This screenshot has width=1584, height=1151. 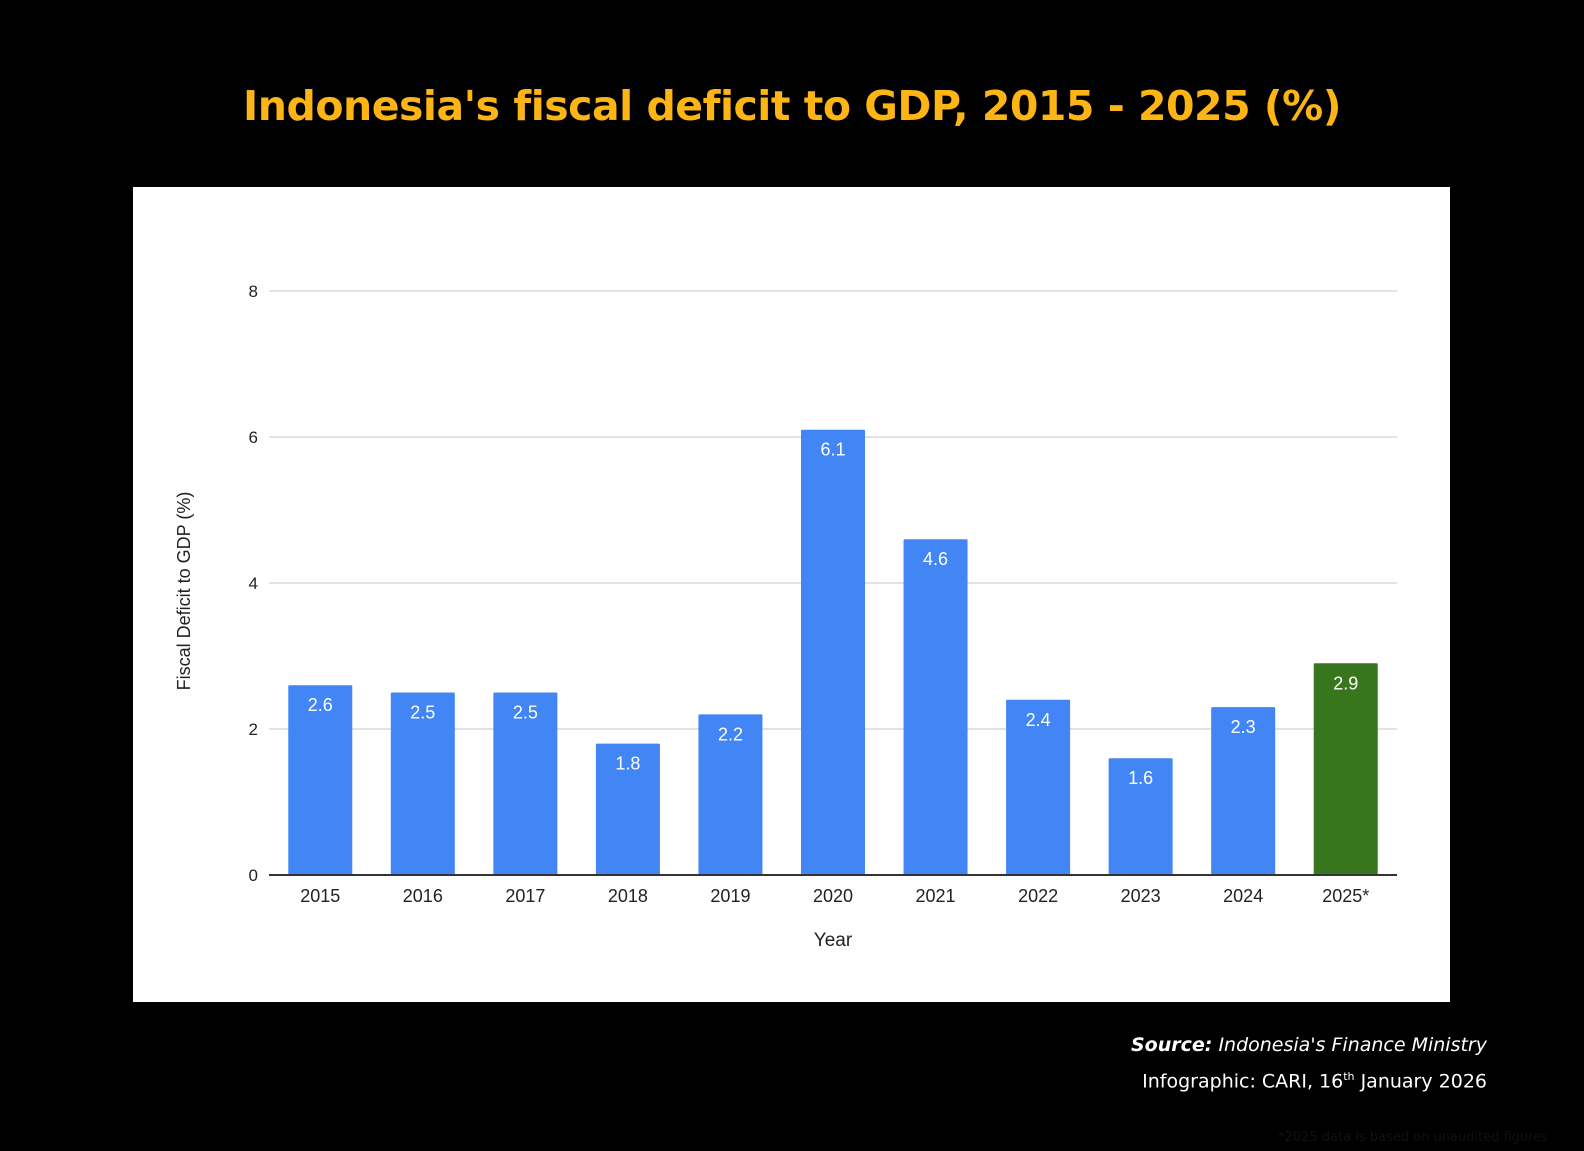 I want to click on bar-data-label: 2.2, so click(x=730, y=734).